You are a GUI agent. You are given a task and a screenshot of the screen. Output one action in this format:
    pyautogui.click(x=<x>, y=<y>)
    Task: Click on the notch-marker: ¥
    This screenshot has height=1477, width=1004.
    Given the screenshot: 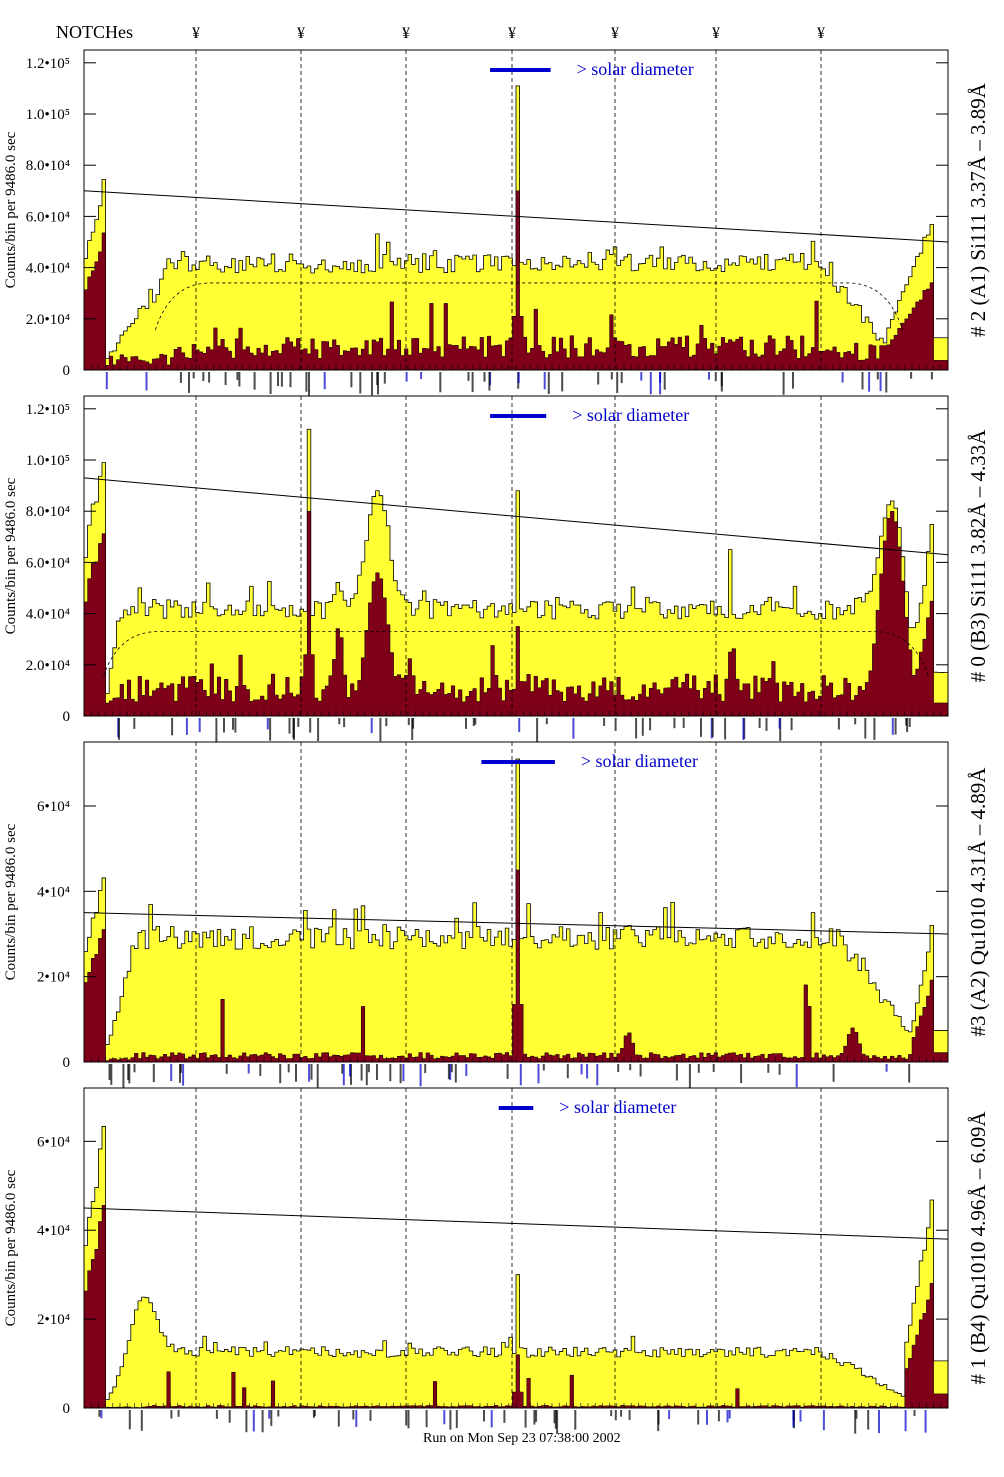 What is the action you would take?
    pyautogui.click(x=821, y=33)
    